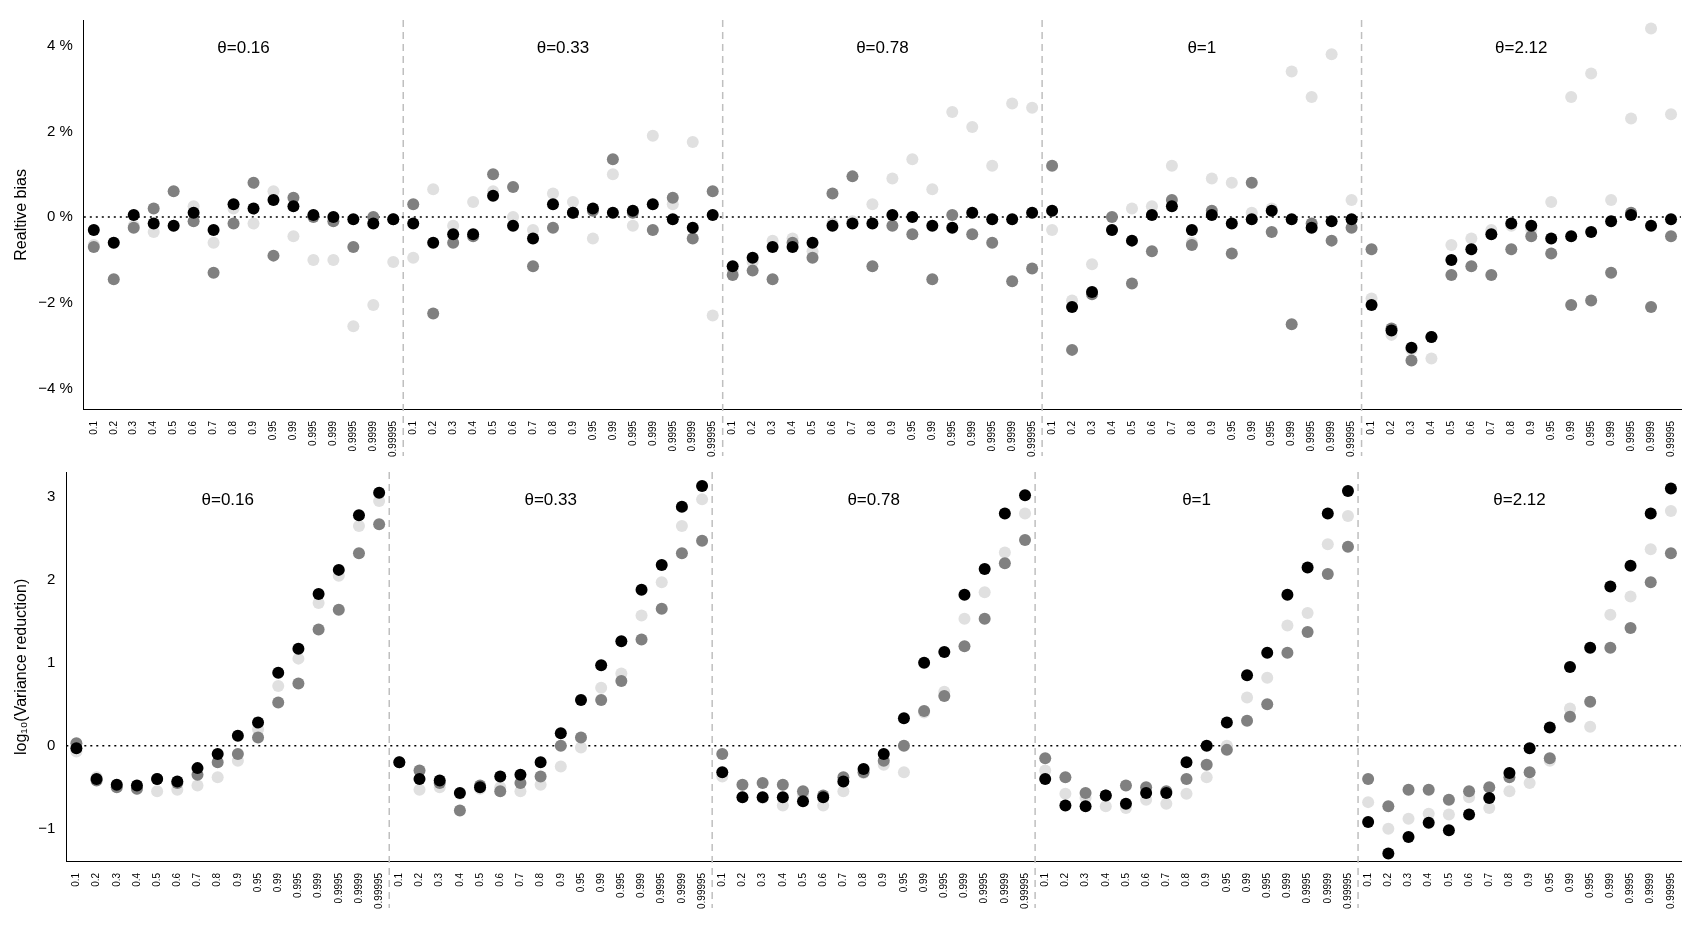  Describe the element at coordinates (55, 387) in the screenshot. I see `y-tick-label: −4 %` at that location.